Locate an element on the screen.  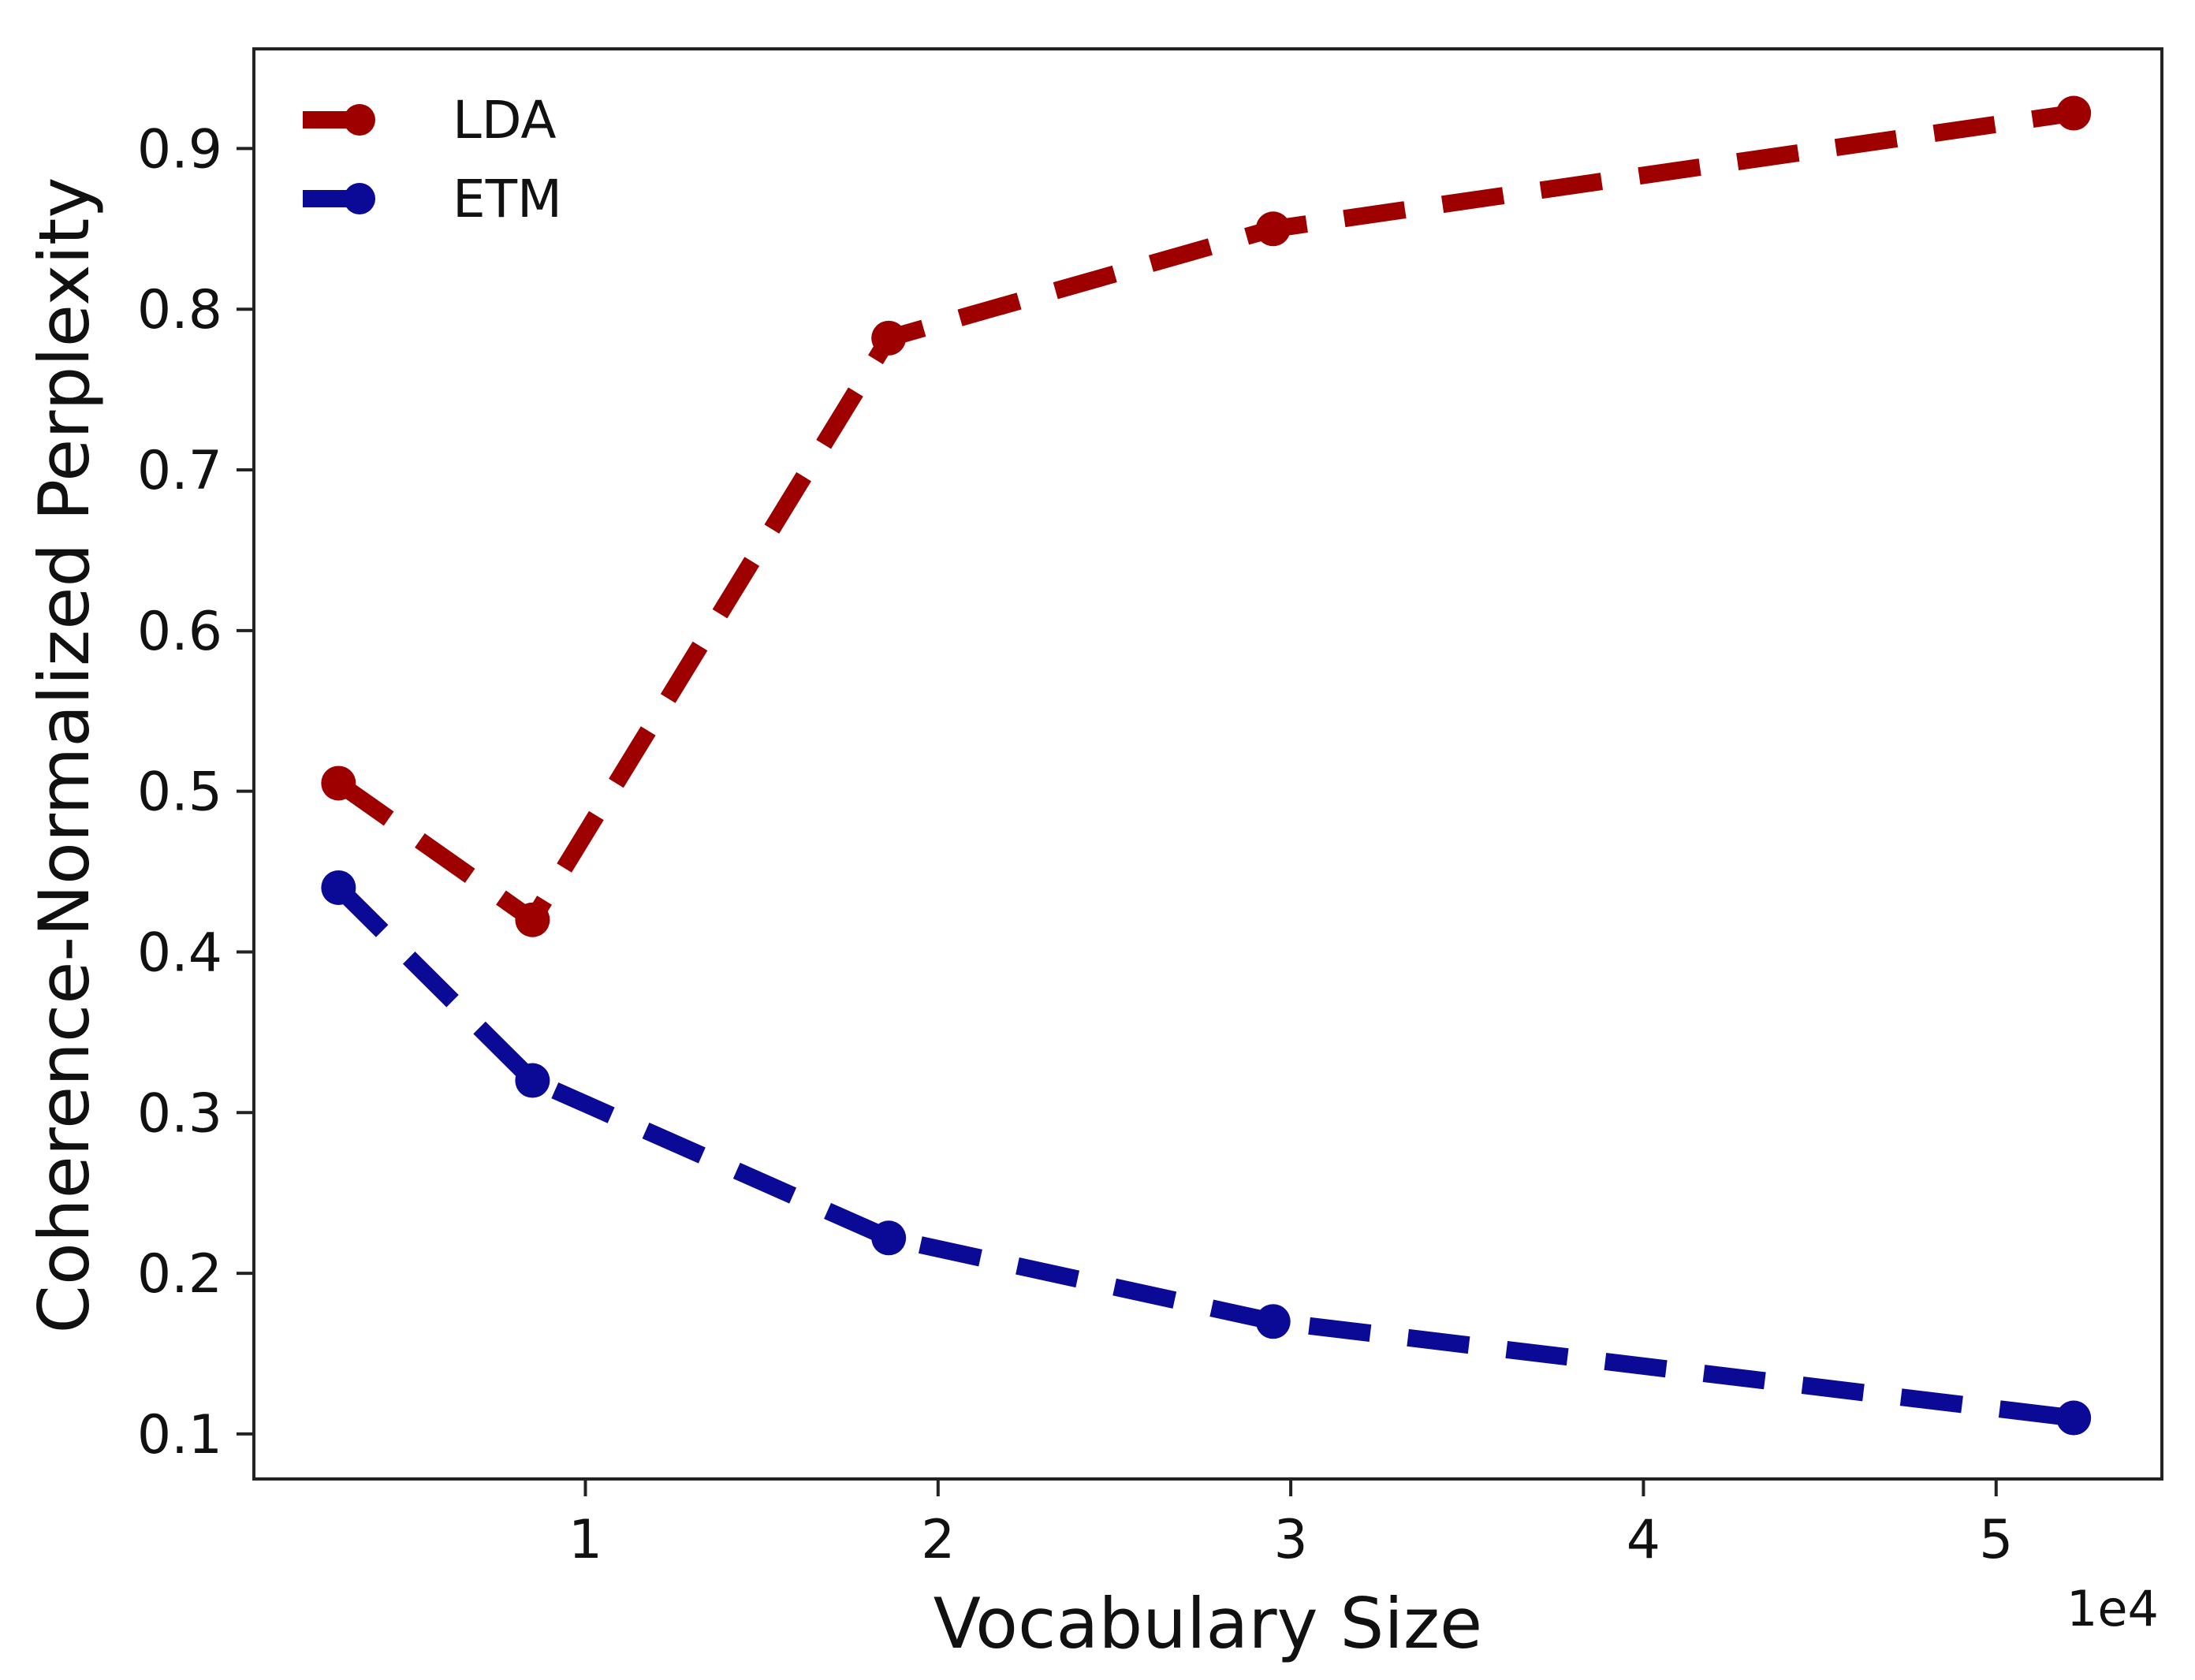
y-tick-label: 0.7 is located at coordinates (180, 471).